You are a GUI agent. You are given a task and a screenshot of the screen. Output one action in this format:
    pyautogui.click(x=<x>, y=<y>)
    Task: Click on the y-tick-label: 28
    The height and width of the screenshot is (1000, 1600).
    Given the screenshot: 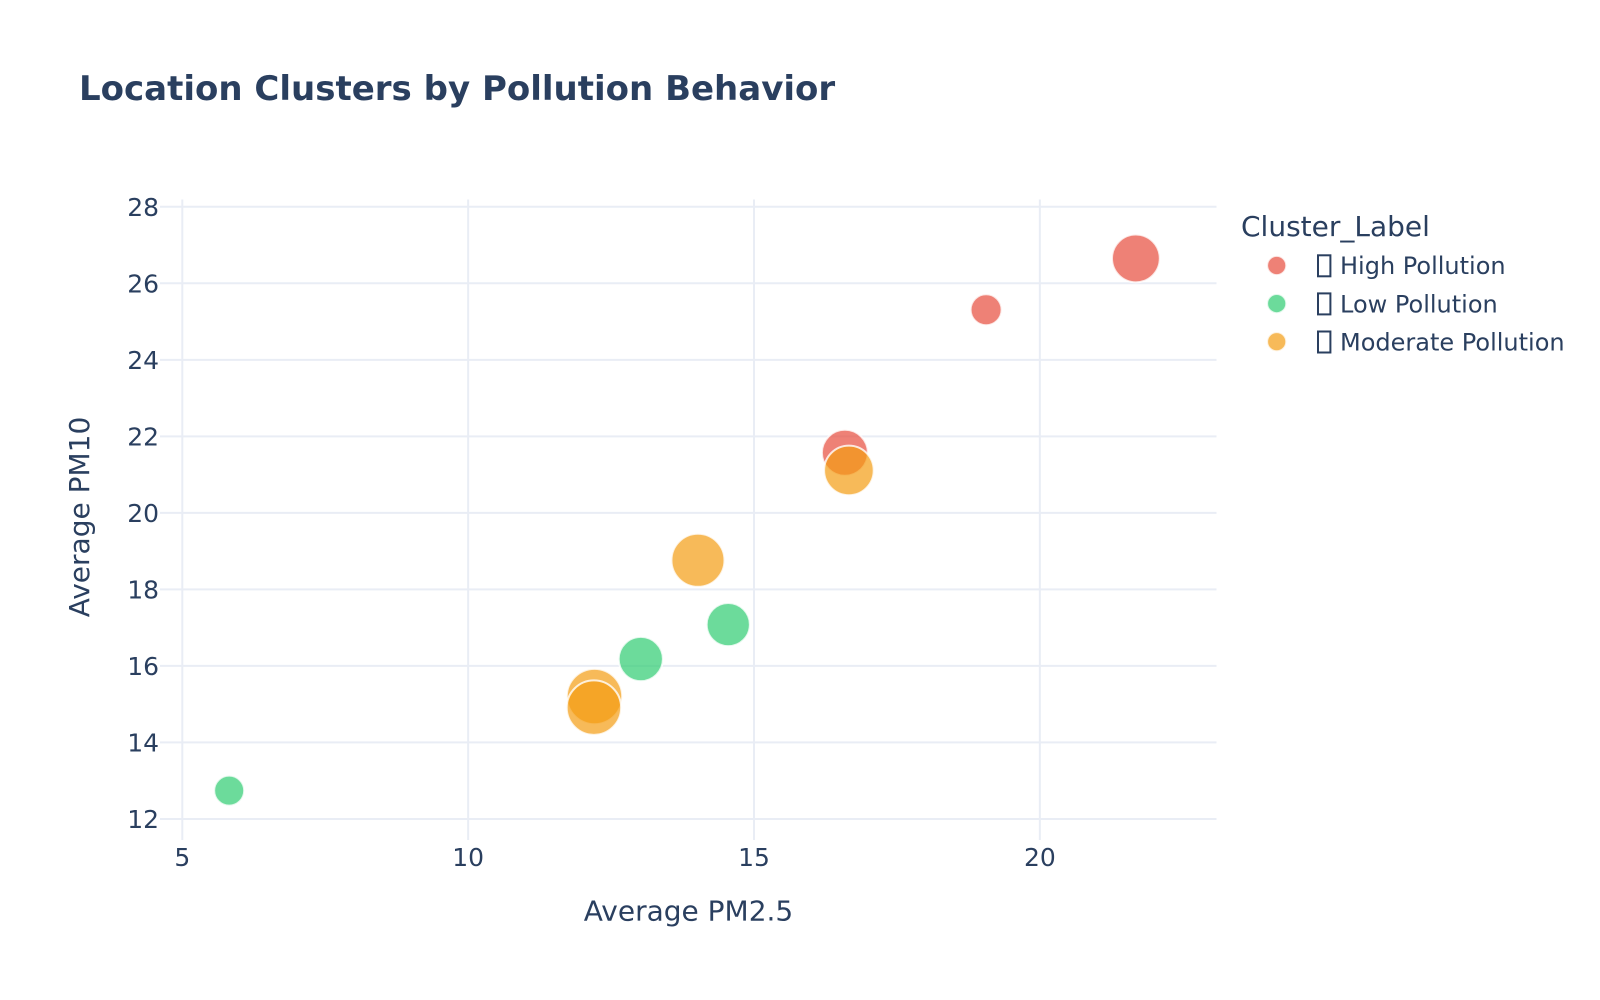 What is the action you would take?
    pyautogui.click(x=143, y=207)
    